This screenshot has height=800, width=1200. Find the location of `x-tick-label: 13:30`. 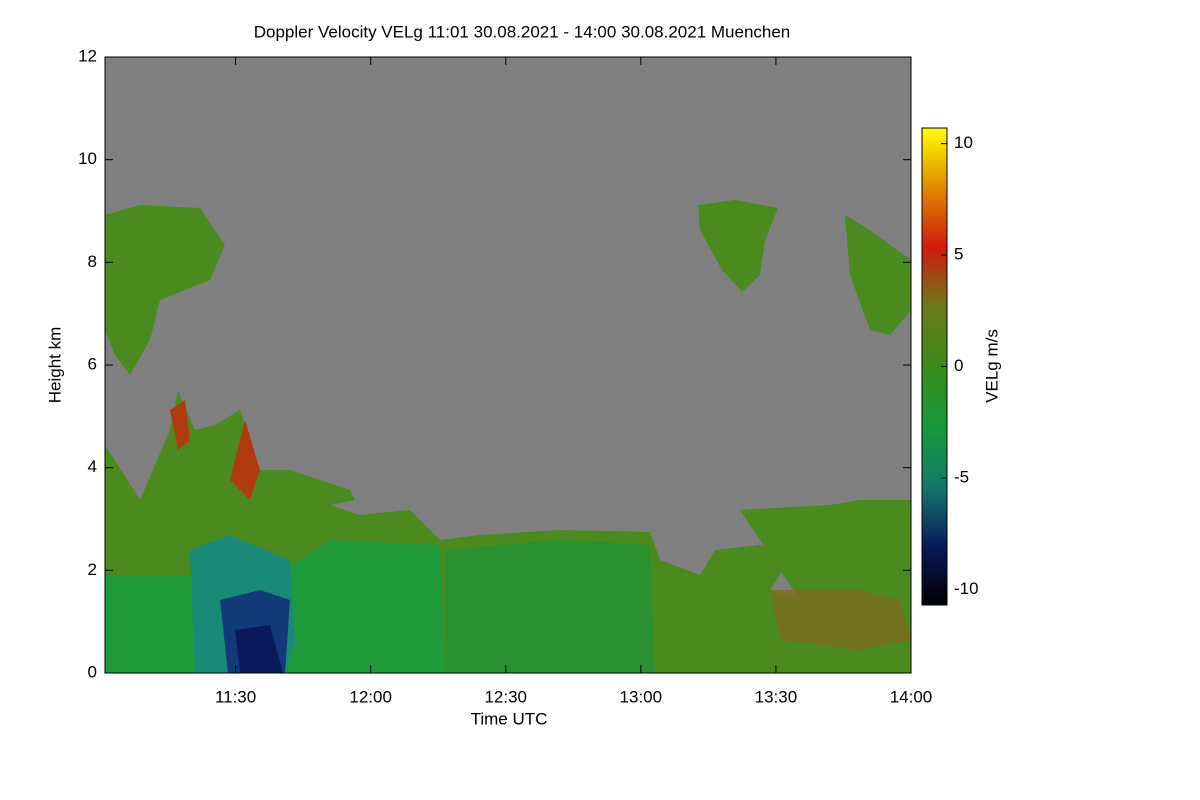

x-tick-label: 13:30 is located at coordinates (776, 696).